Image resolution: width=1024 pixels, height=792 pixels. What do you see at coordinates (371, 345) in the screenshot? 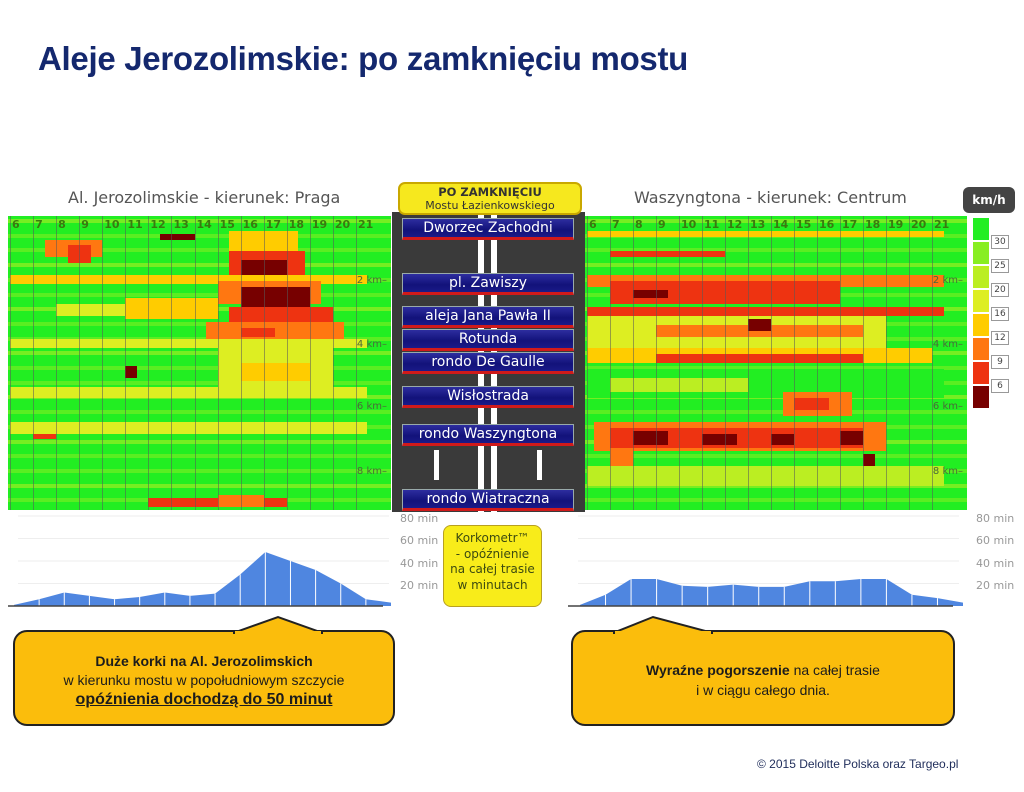
I see `km-label: 4 km–` at bounding box center [371, 345].